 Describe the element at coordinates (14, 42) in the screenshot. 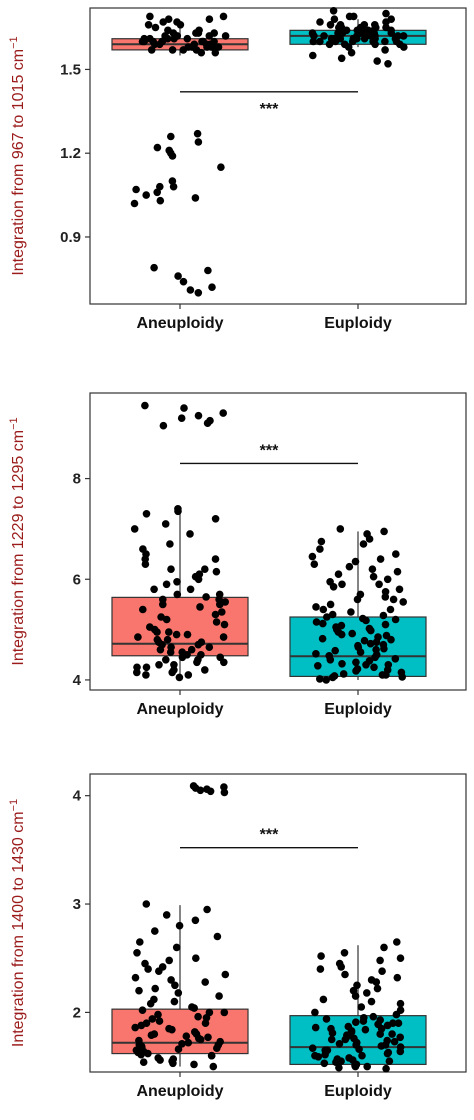

I see `y-axis-label-superscript: −1` at that location.